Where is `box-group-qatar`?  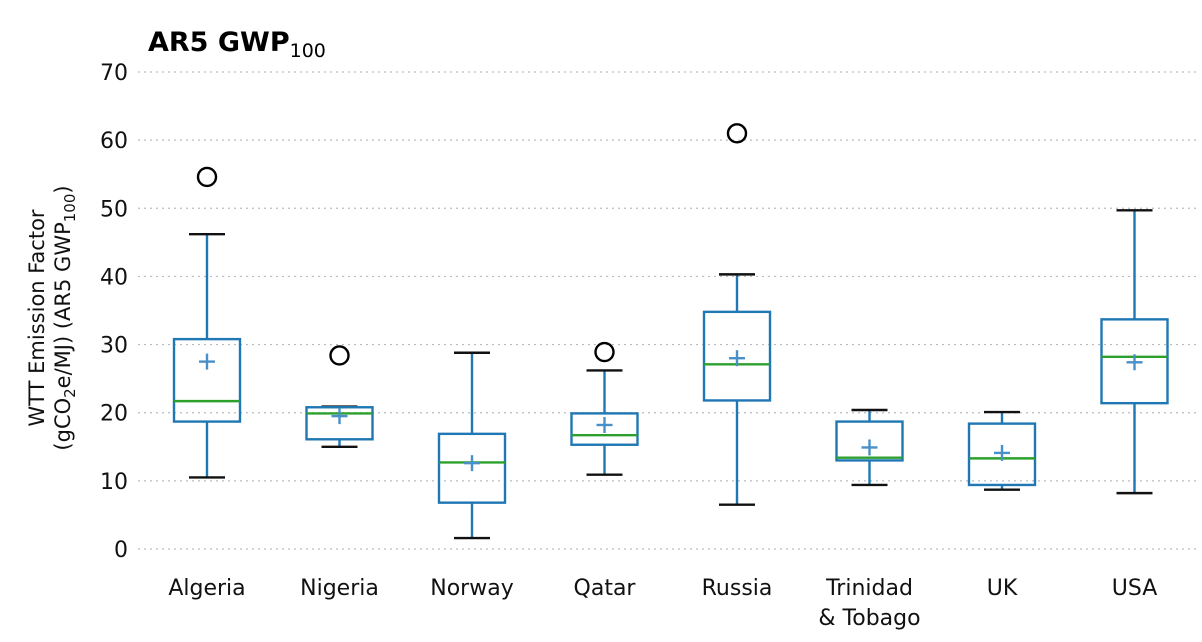 box-group-qatar is located at coordinates (604, 408).